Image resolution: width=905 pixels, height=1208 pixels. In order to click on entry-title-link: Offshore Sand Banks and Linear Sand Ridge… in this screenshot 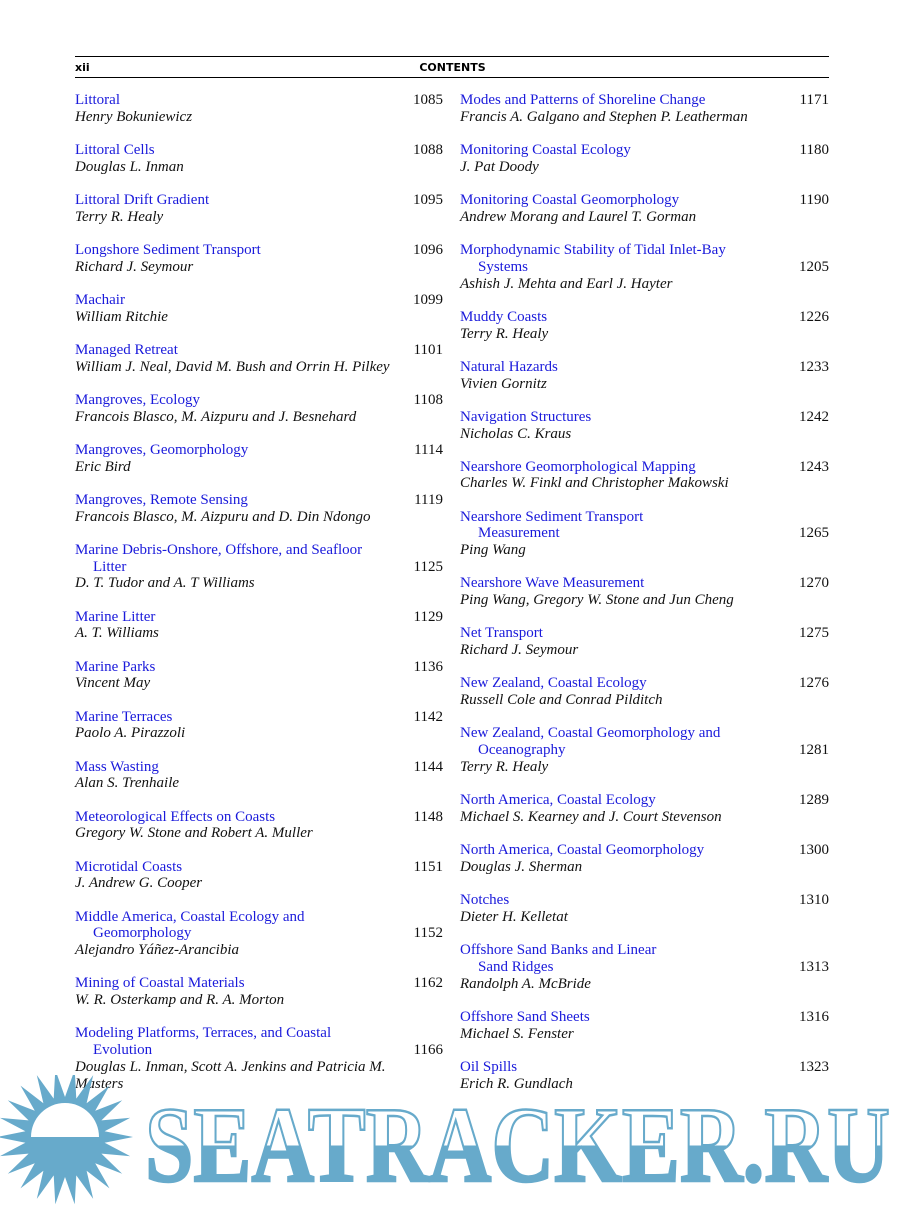, I will do `click(644, 959)`.